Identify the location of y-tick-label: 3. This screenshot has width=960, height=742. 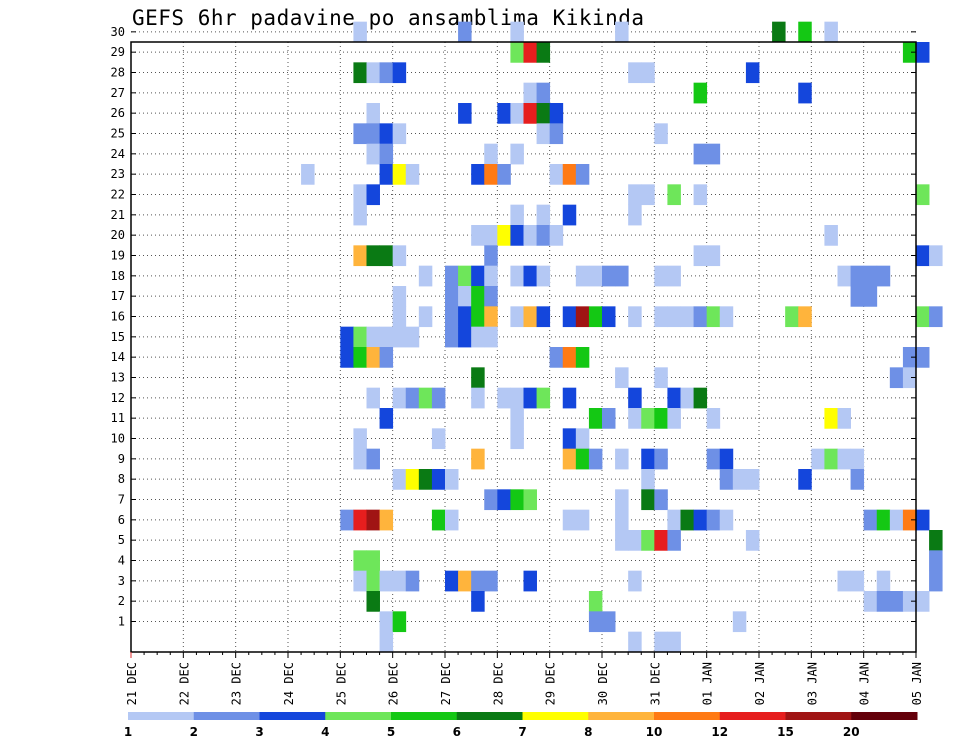
(121, 581).